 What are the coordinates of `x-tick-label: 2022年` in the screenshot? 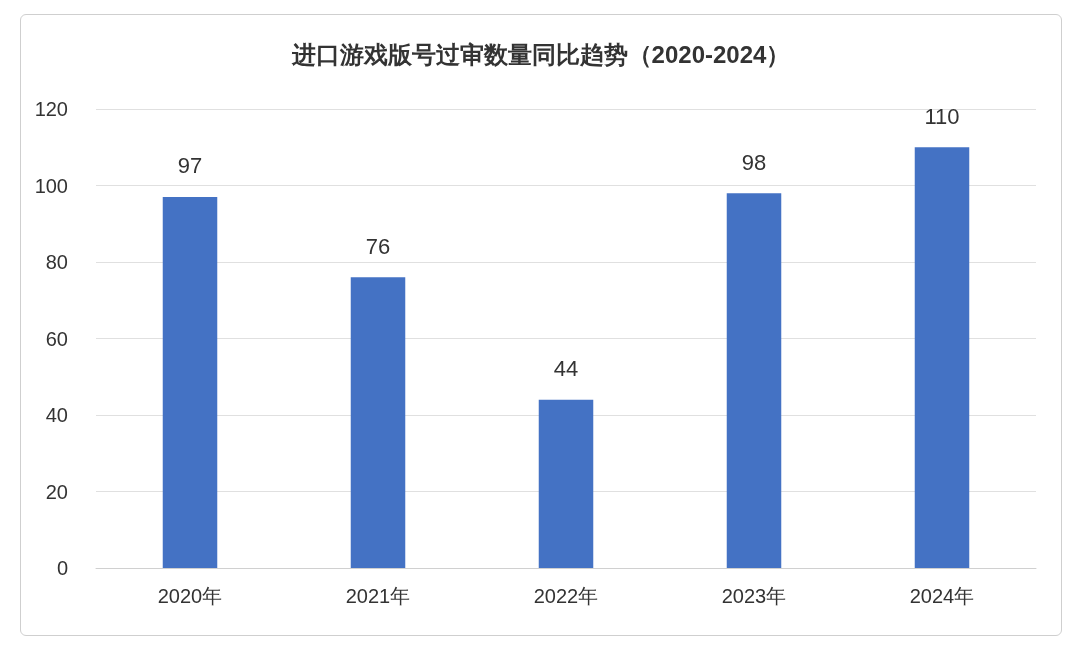 It's located at (566, 596).